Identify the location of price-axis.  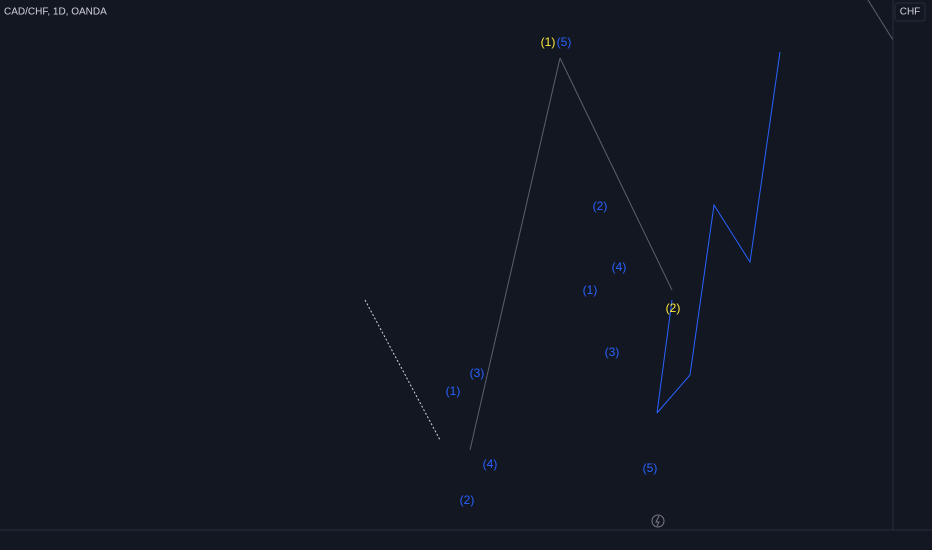
(912, 265).